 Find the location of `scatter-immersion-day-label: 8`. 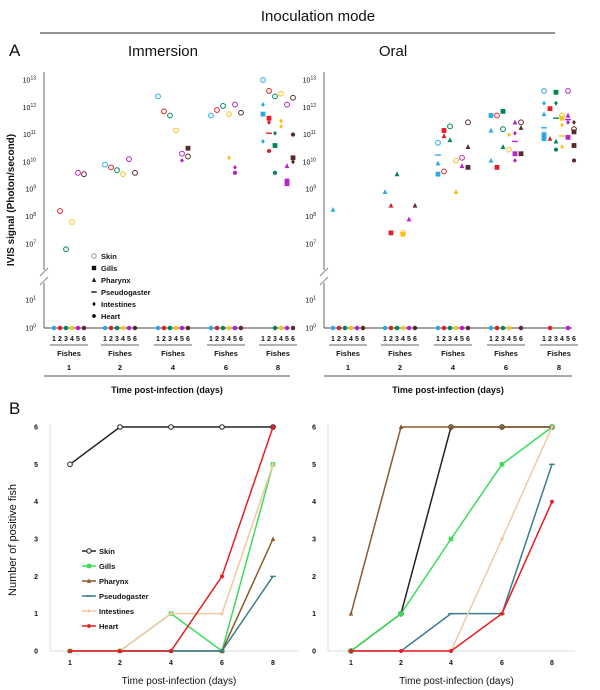

scatter-immersion-day-label: 8 is located at coordinates (278, 367).